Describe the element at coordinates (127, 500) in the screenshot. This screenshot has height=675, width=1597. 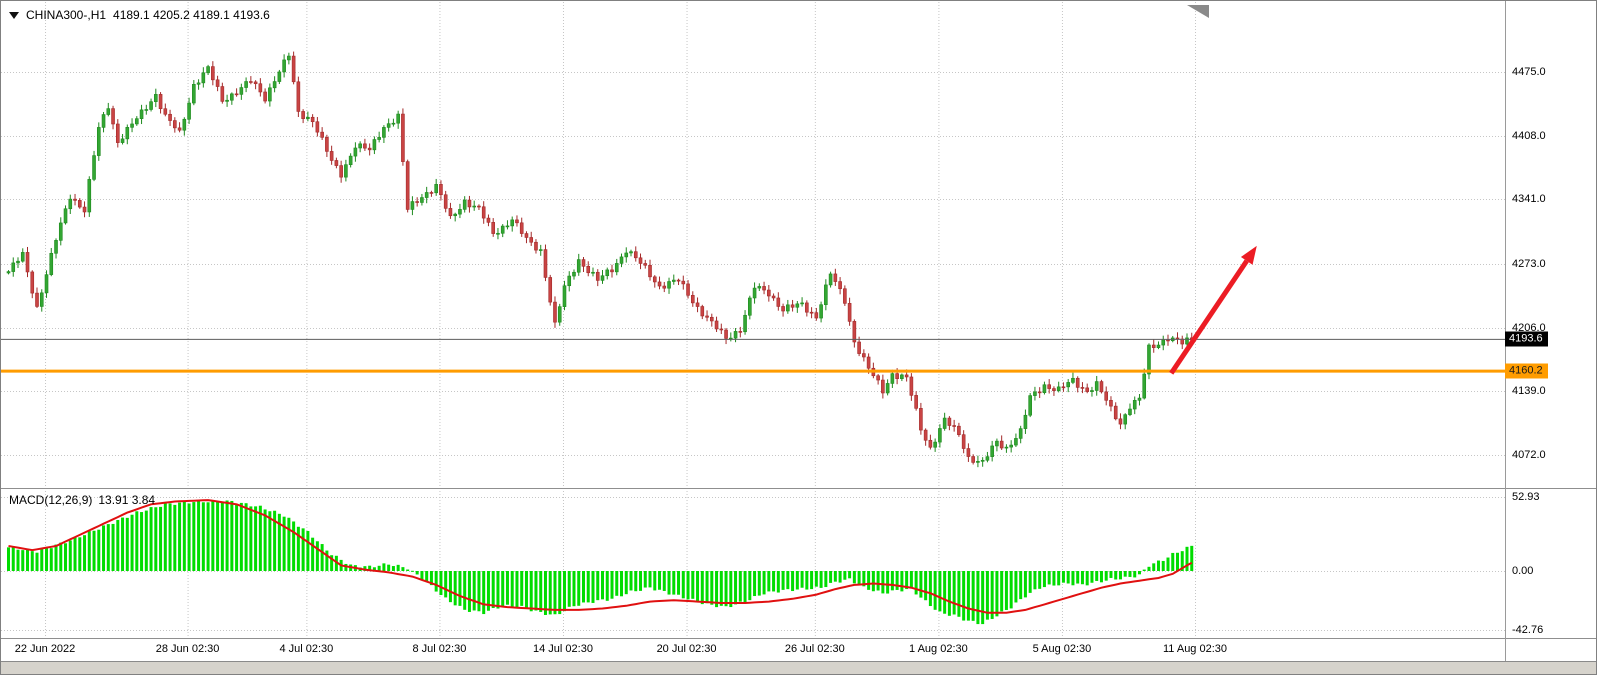
I see `macd-values: 13.91 3.84` at that location.